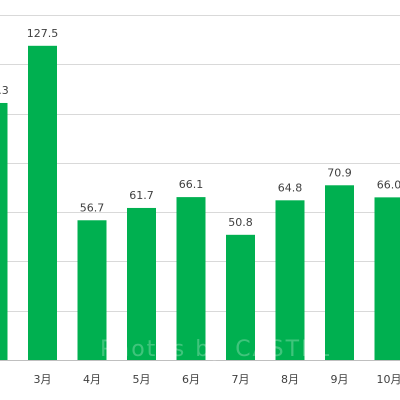 The height and width of the screenshot is (400, 400). Describe the element at coordinates (43, 379) in the screenshot. I see `x-tick-label: 3月` at that location.